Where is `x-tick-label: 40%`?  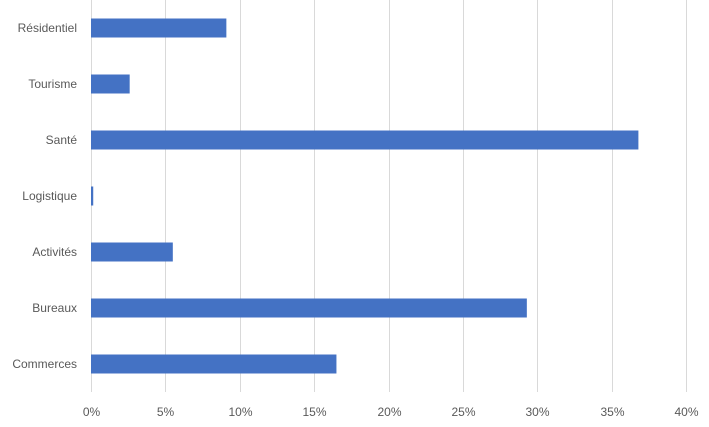
x-tick-label: 40% is located at coordinates (686, 412).